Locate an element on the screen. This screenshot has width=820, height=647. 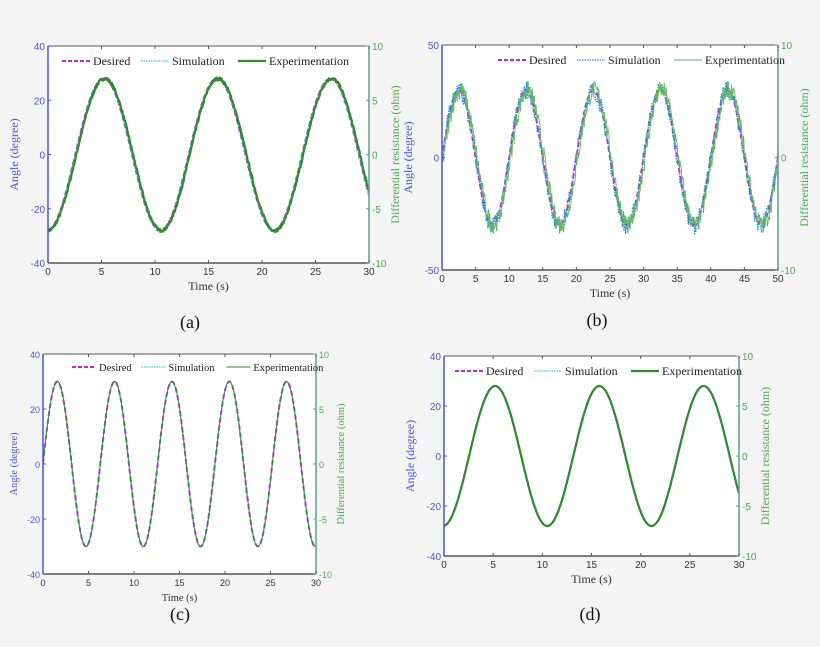
panel-caption: (d) is located at coordinates (590, 614).